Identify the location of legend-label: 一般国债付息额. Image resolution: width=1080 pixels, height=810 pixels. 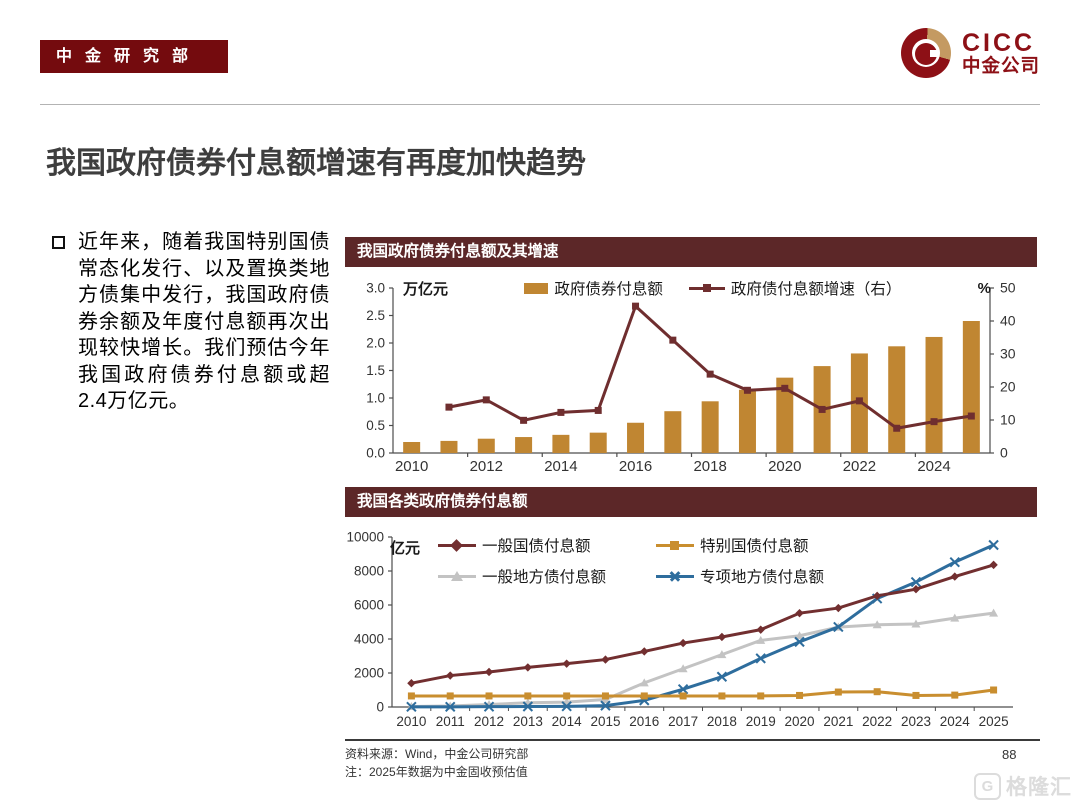
(536, 546).